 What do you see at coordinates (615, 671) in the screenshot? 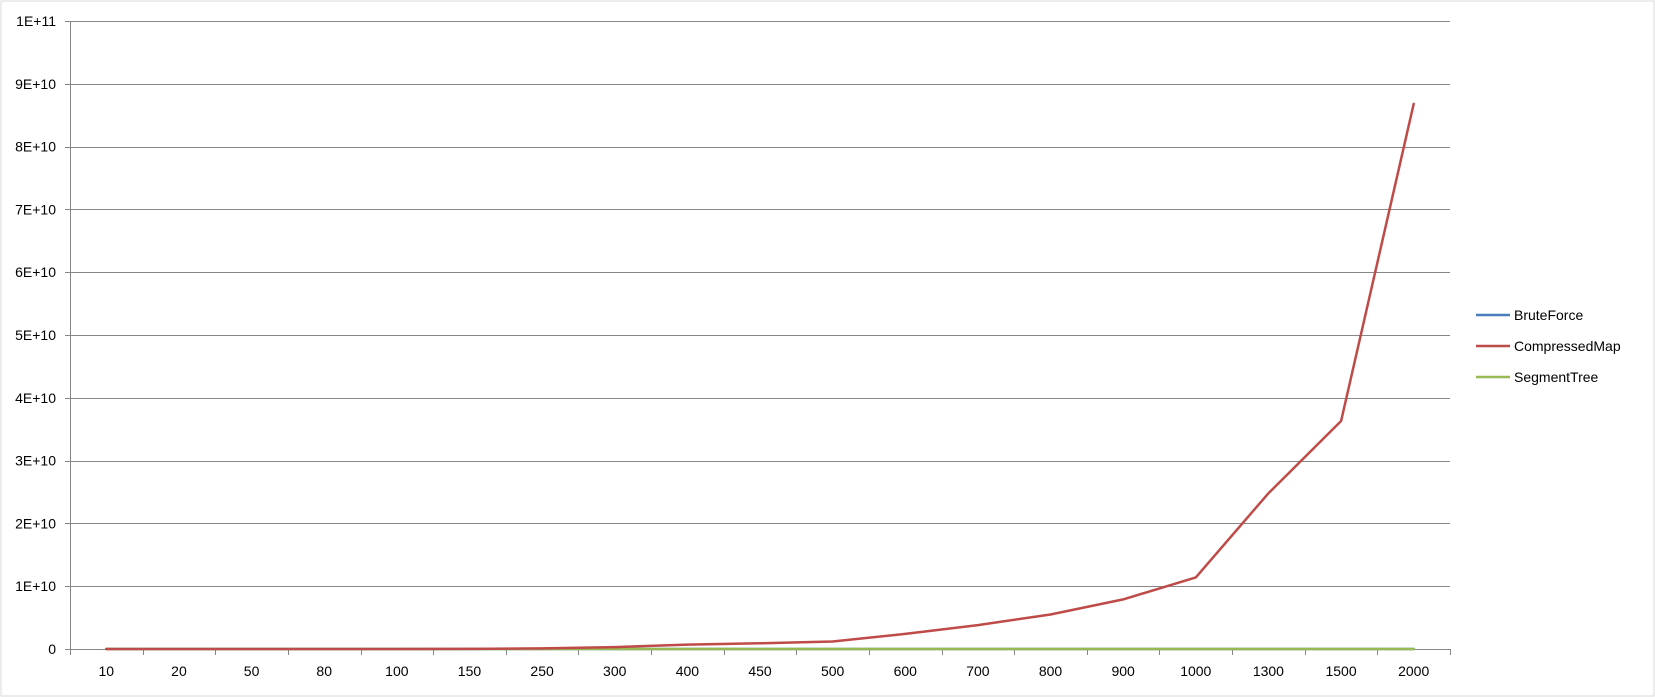
I see `x-tick-label: 300` at bounding box center [615, 671].